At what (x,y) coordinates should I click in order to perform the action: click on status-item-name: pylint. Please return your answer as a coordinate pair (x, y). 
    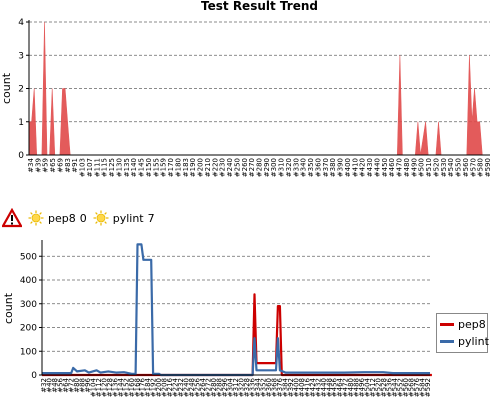
    Looking at the image, I should click on (128, 218).